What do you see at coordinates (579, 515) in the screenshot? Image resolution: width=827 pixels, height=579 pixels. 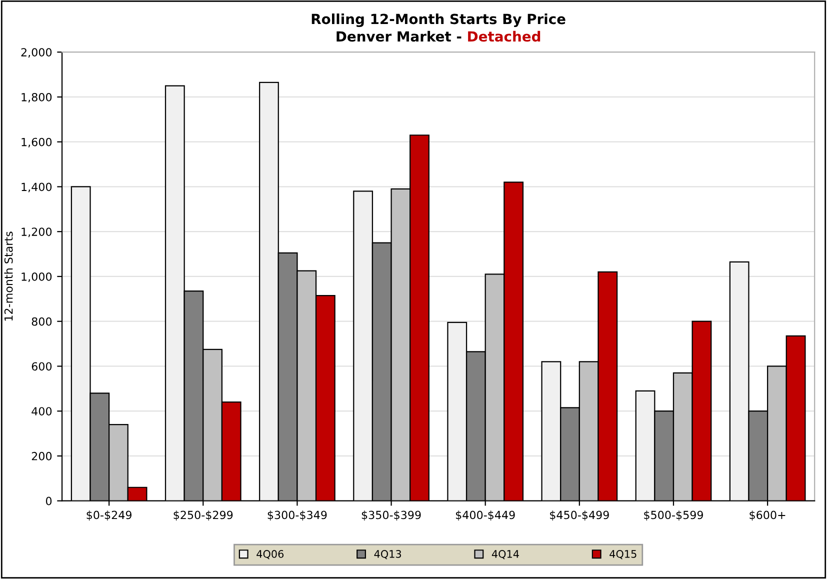 I see `x-tick-label: $450-$499` at bounding box center [579, 515].